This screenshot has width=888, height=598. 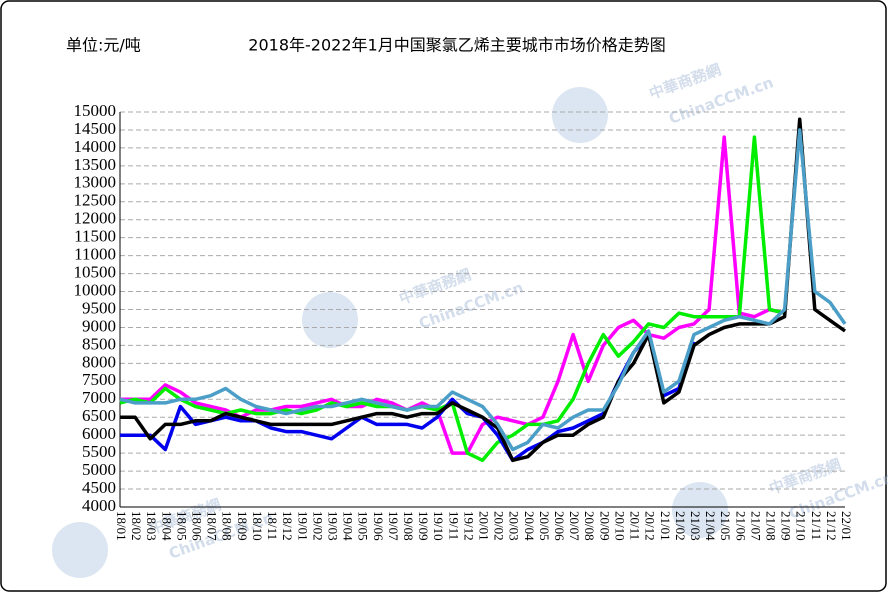 I want to click on x-tick-label: 20/08, so click(x=589, y=526).